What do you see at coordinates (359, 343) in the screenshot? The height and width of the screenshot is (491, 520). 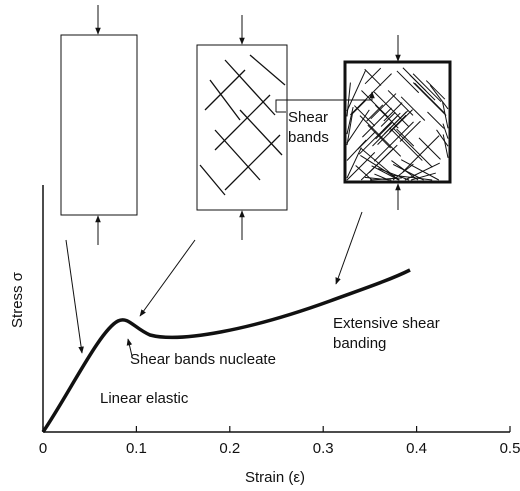 I see `annotation: banding` at bounding box center [359, 343].